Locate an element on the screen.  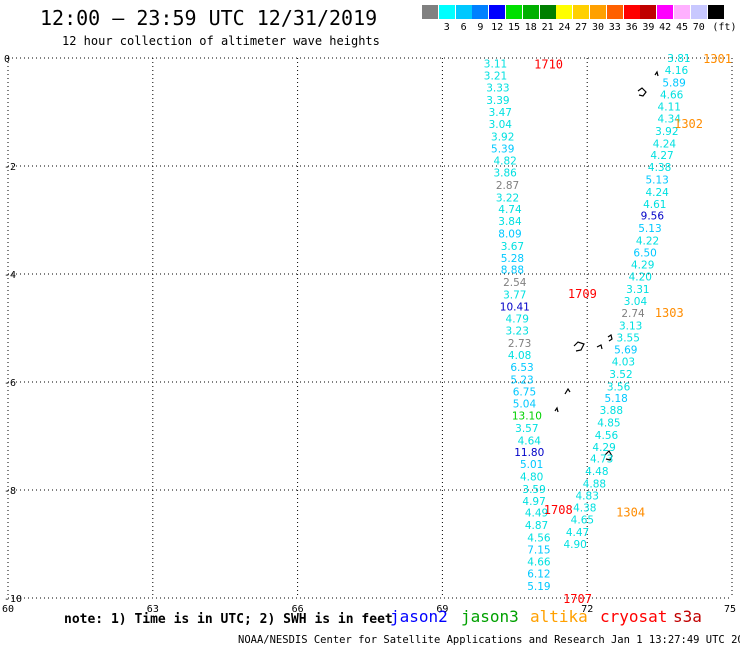
scale-label: 70 is located at coordinates (698, 27).